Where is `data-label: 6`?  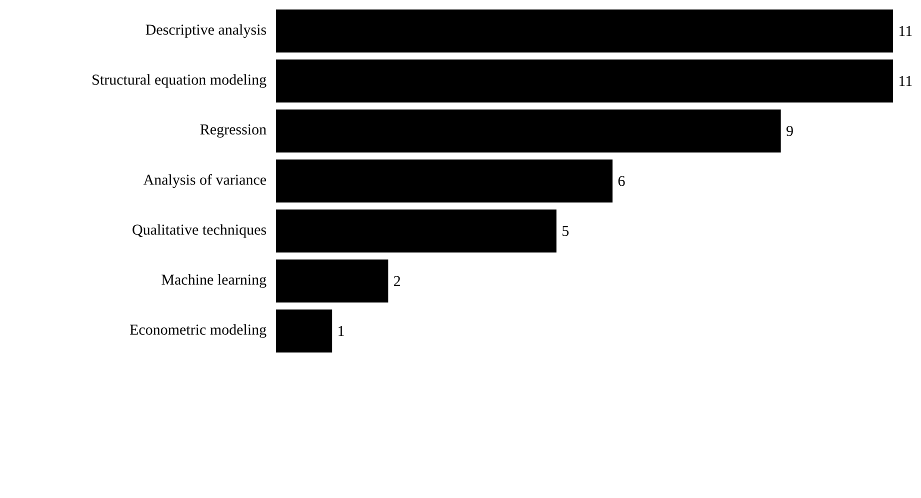 data-label: 6 is located at coordinates (621, 181).